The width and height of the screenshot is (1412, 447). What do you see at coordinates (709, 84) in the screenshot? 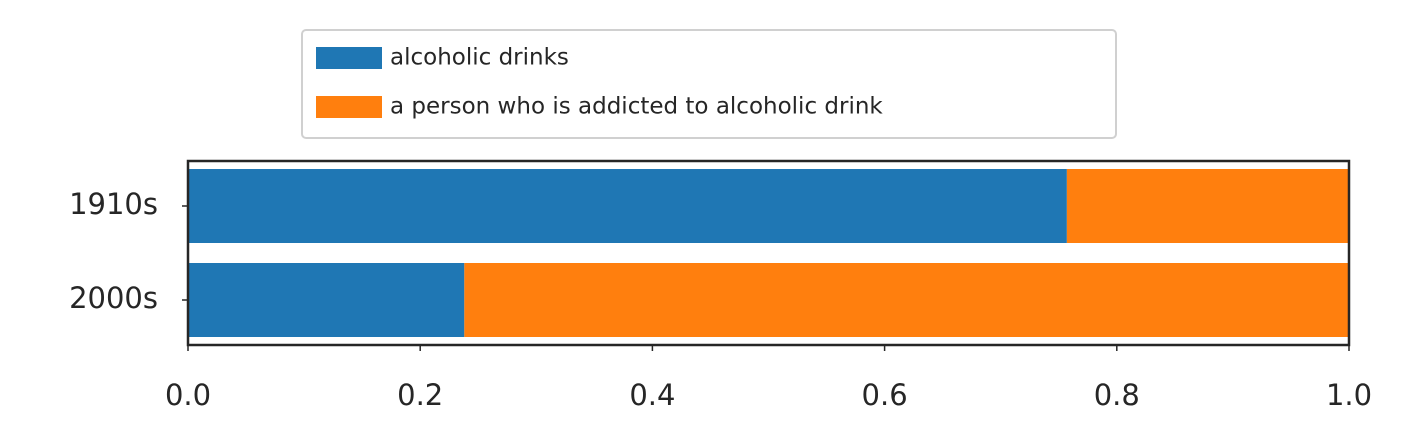
I see `legend-frame` at bounding box center [709, 84].